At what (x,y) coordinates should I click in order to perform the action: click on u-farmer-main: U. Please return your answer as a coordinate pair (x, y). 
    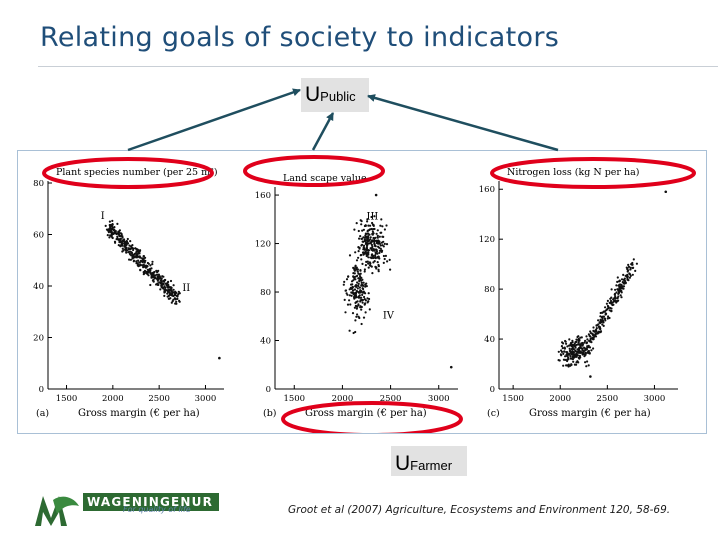
    Looking at the image, I should click on (403, 463).